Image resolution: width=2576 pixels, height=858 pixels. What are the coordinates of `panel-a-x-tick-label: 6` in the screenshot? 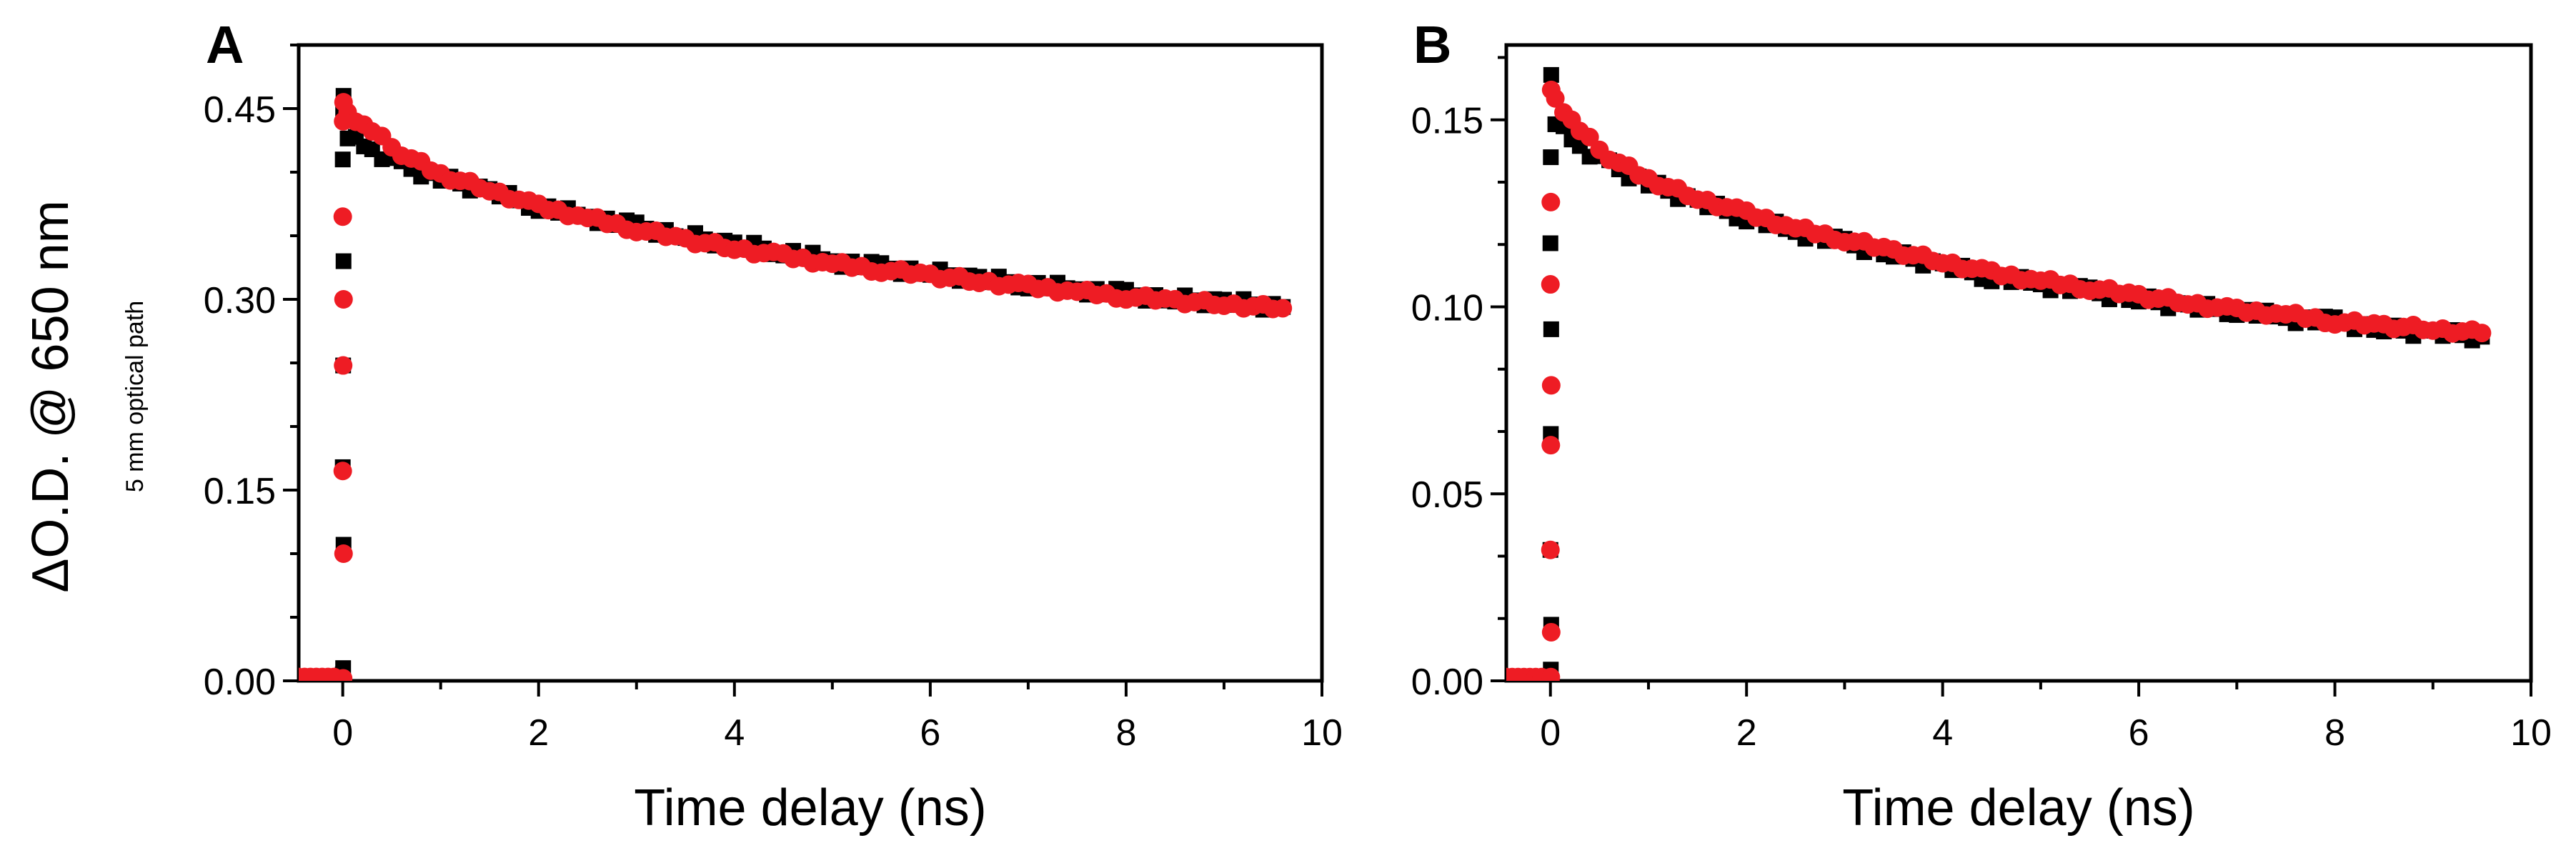 It's located at (930, 733).